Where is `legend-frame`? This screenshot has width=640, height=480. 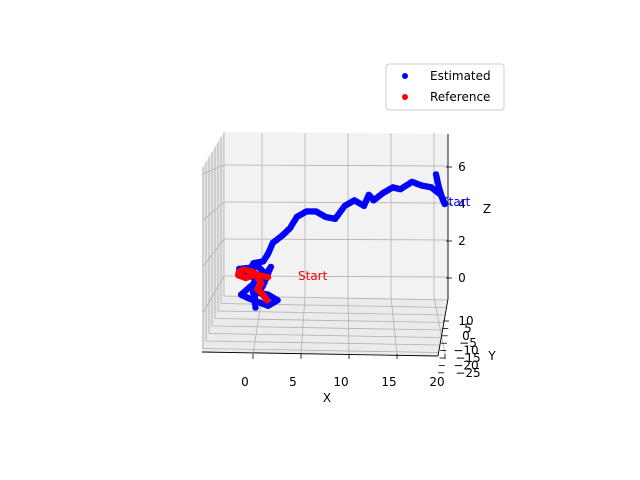 legend-frame is located at coordinates (445, 87).